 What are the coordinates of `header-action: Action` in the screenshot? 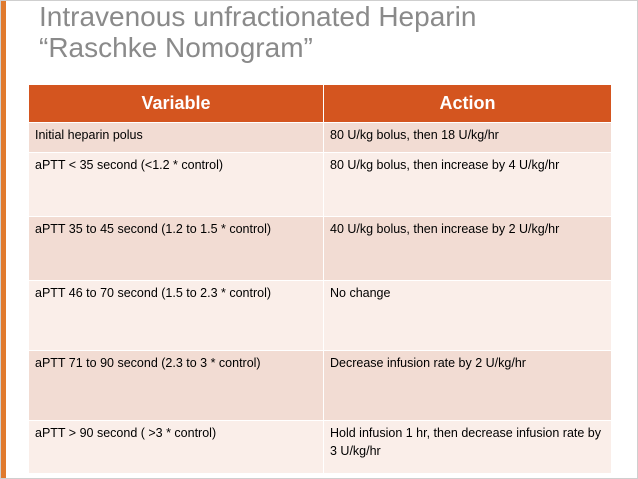 It's located at (467, 104).